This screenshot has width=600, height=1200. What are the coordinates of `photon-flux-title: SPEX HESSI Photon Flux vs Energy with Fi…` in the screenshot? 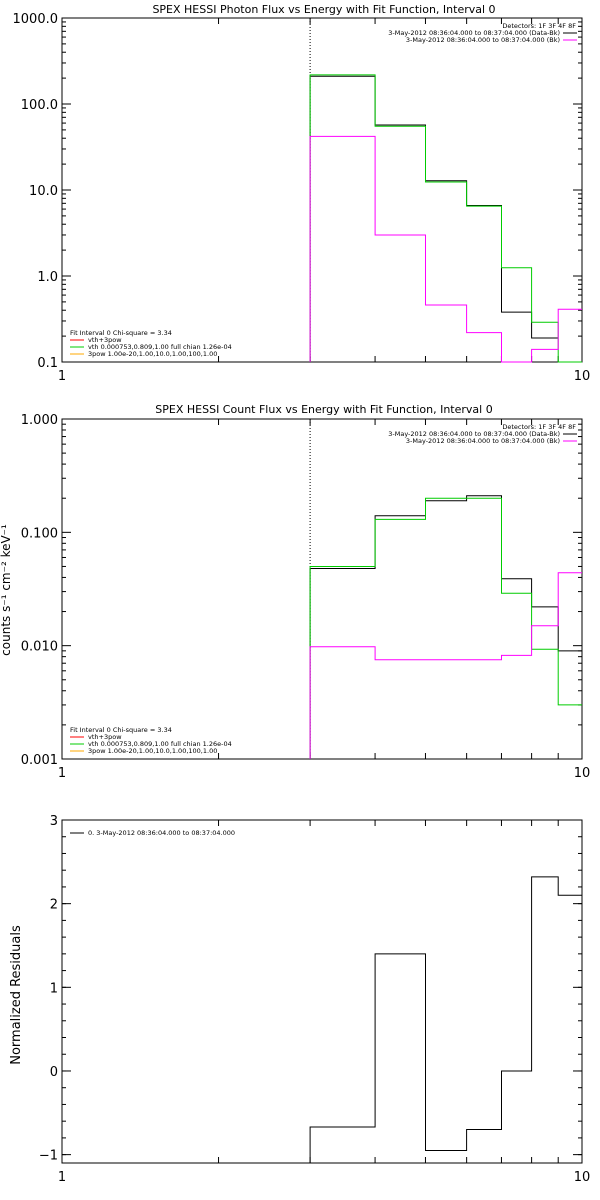 It's located at (323, 9).